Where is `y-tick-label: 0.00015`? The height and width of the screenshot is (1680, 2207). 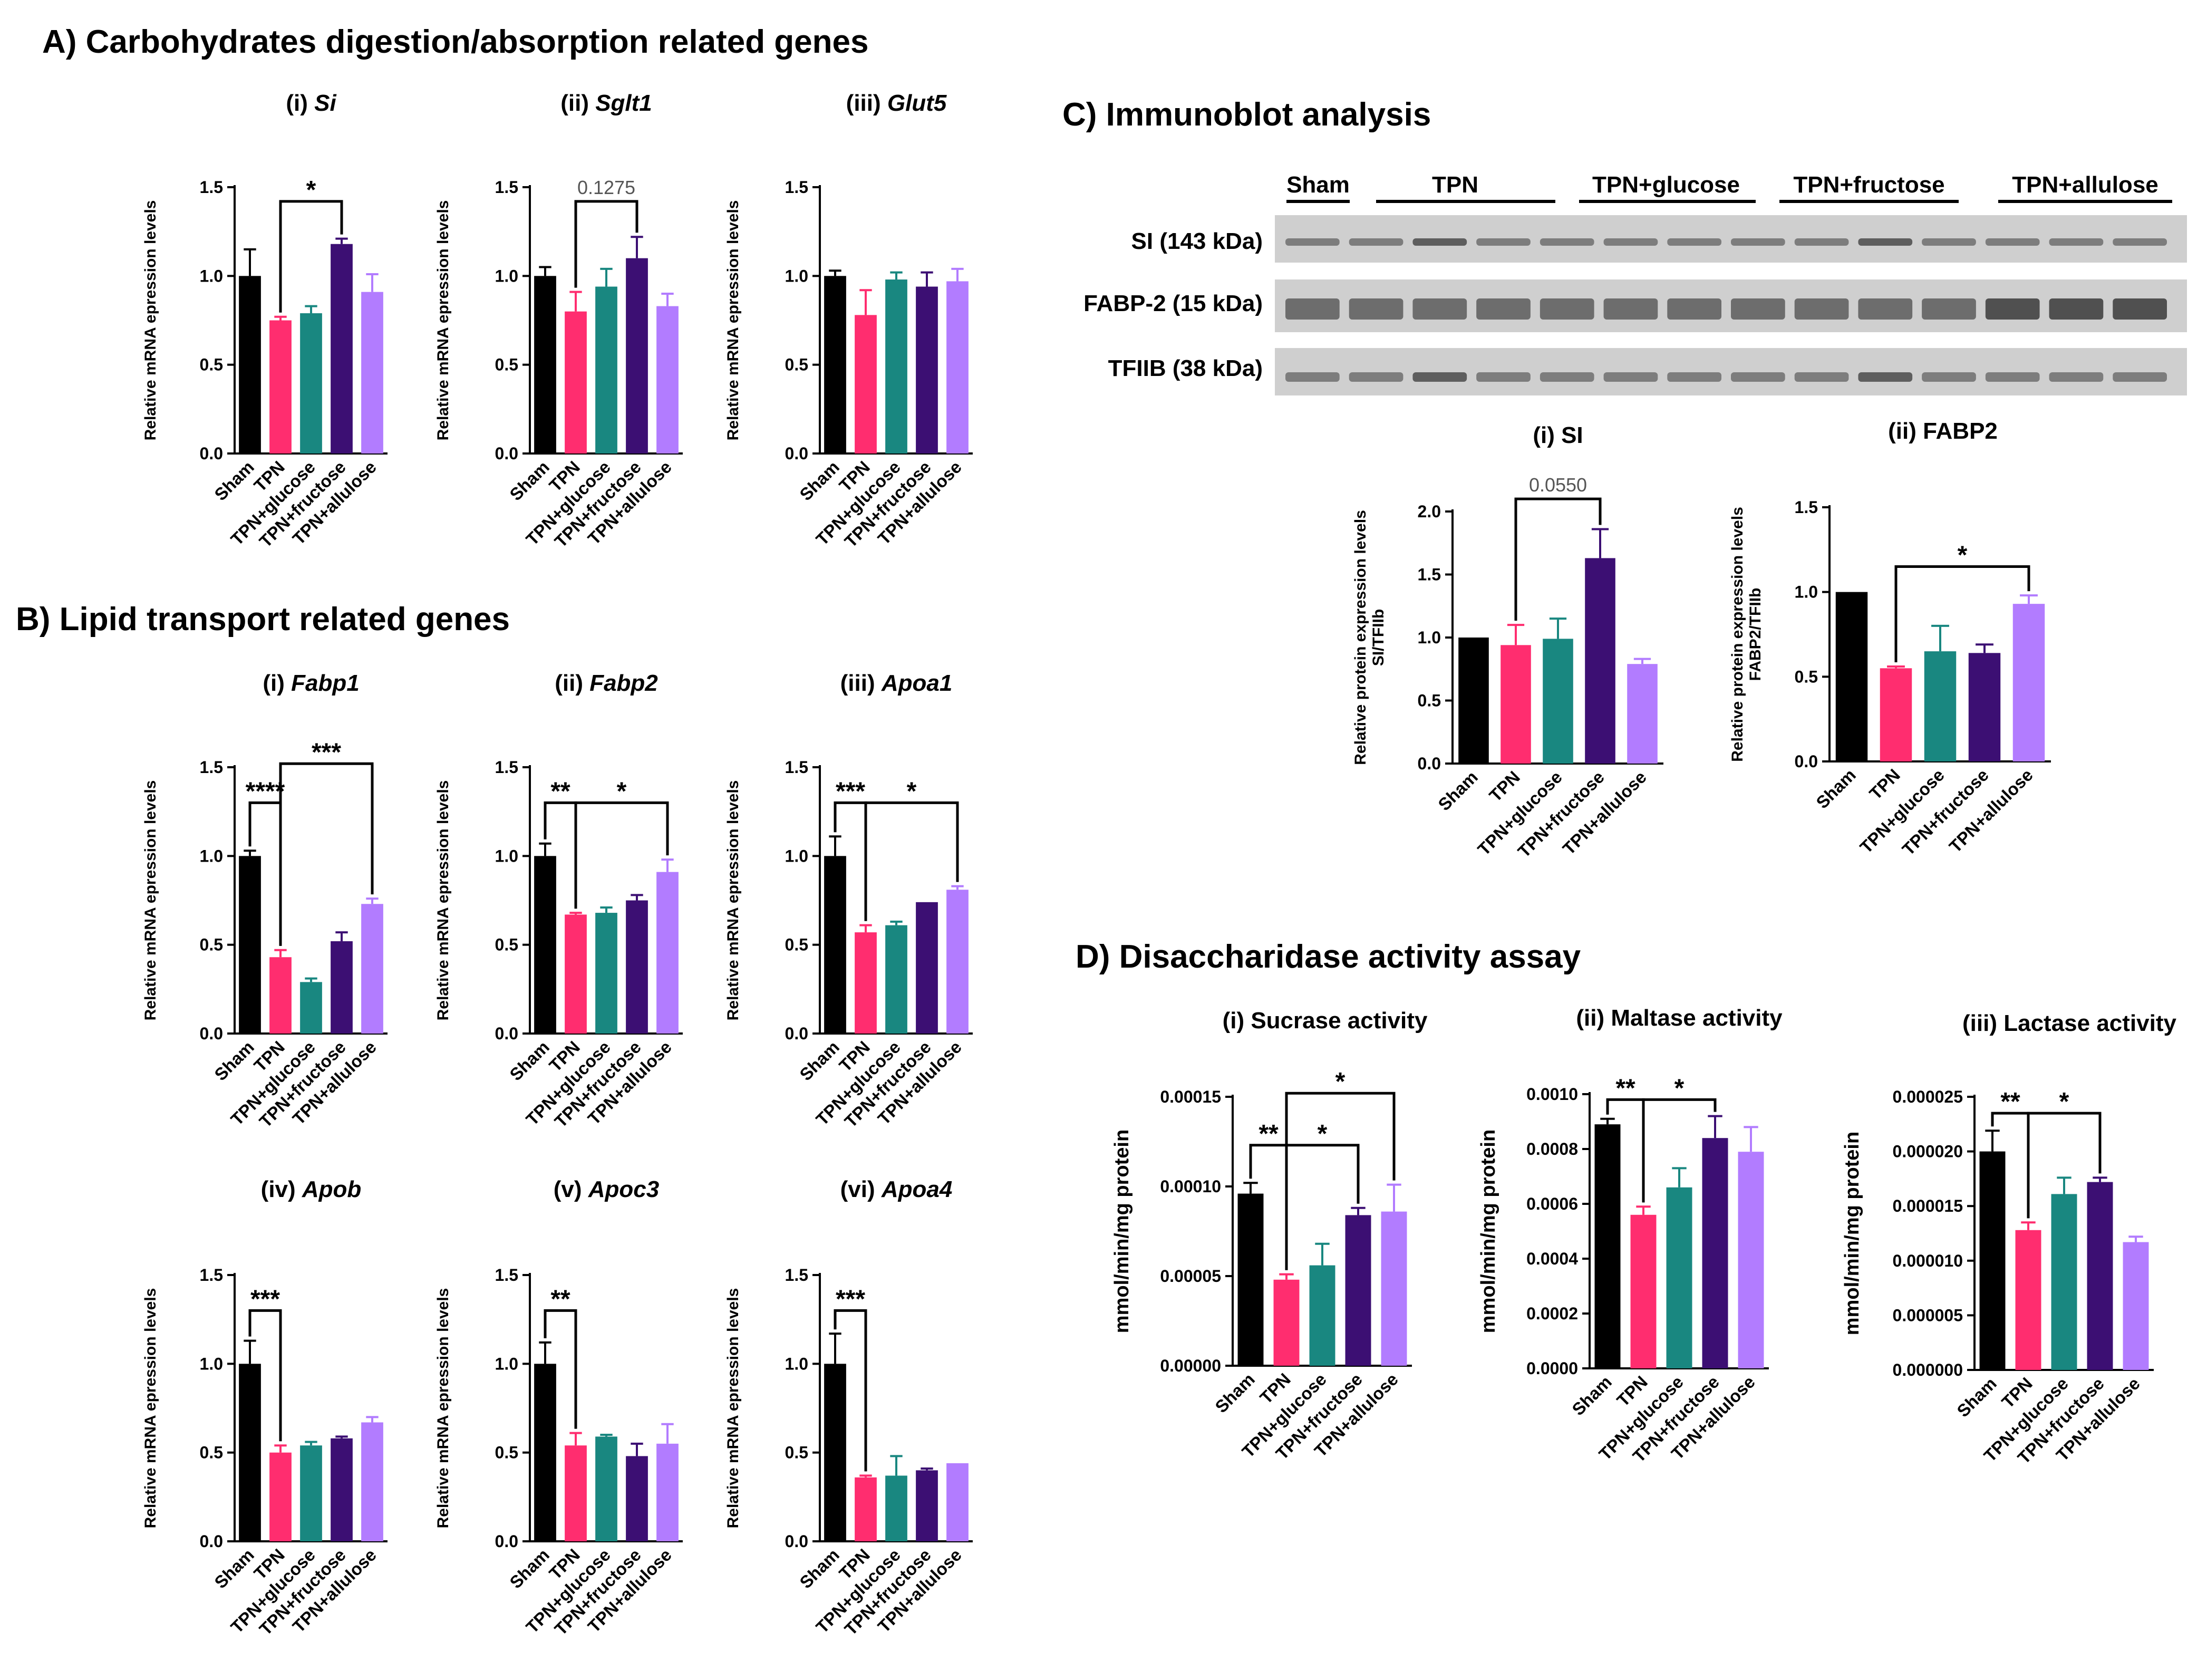
y-tick-label: 0.00015 is located at coordinates (1190, 1096).